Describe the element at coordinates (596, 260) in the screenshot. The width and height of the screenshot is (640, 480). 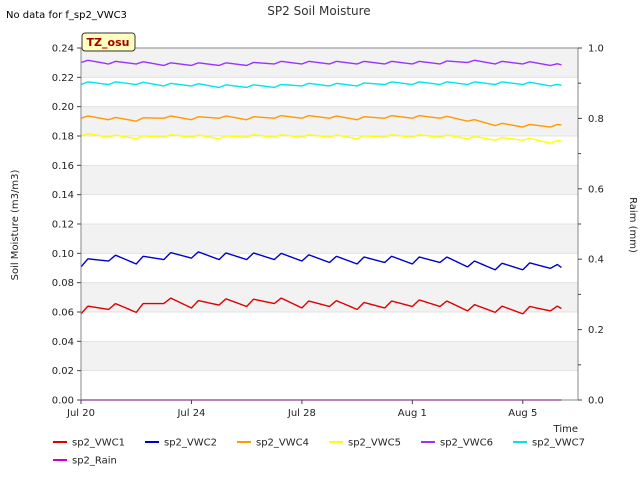
I see `y2-tick-label: 0.4` at that location.